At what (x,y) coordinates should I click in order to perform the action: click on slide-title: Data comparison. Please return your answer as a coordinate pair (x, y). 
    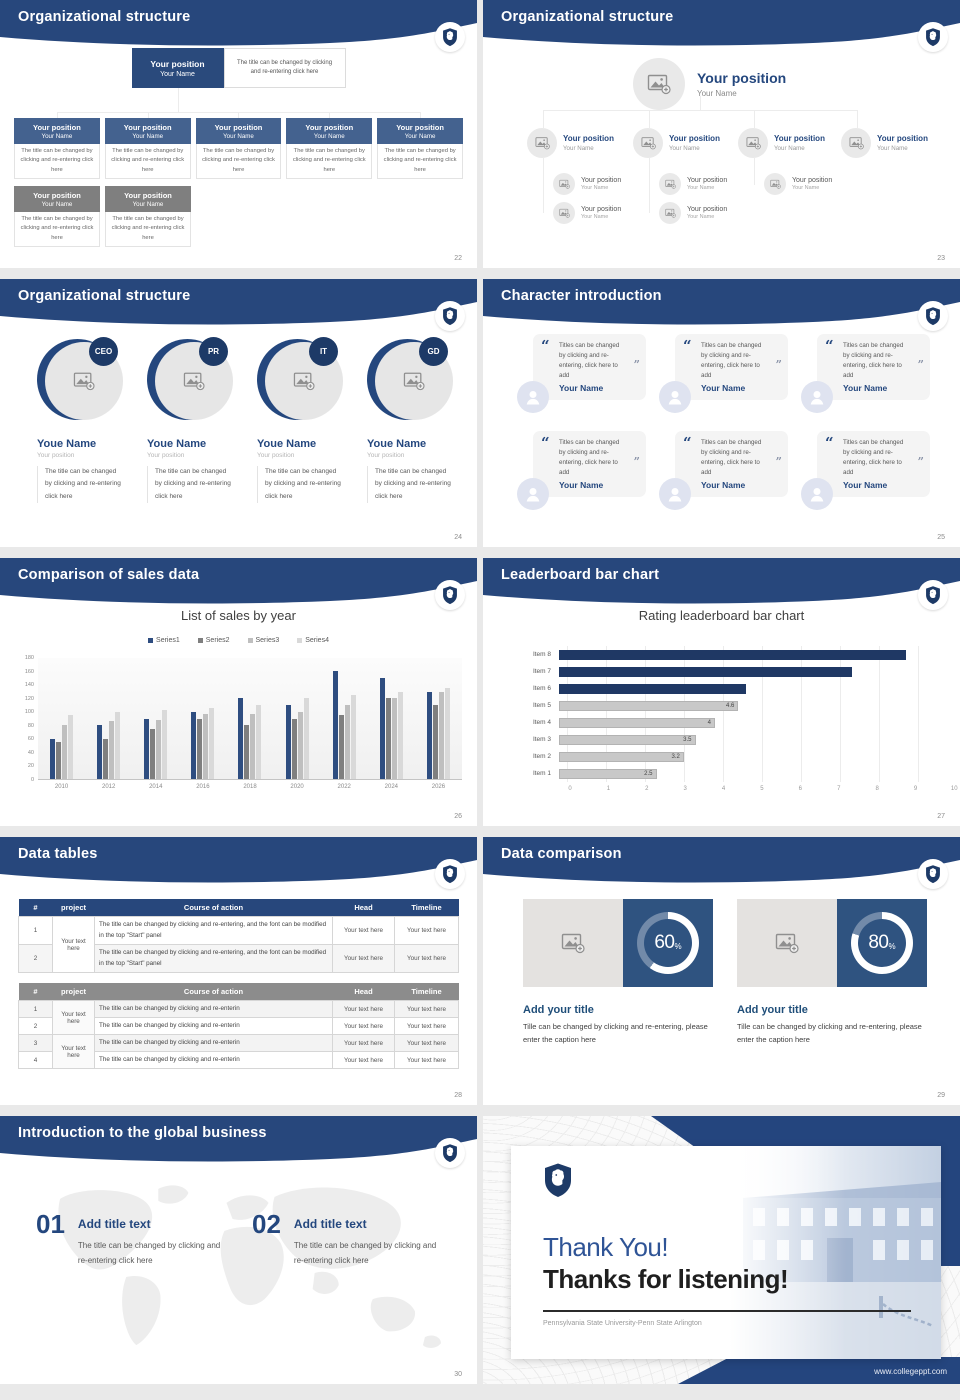
    Looking at the image, I should click on (561, 854).